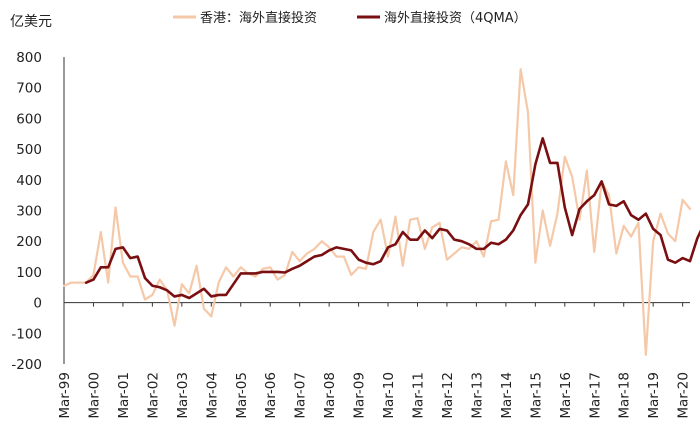 This screenshot has height=433, width=700. I want to click on x-tick-label: Mar-11, so click(419, 395).